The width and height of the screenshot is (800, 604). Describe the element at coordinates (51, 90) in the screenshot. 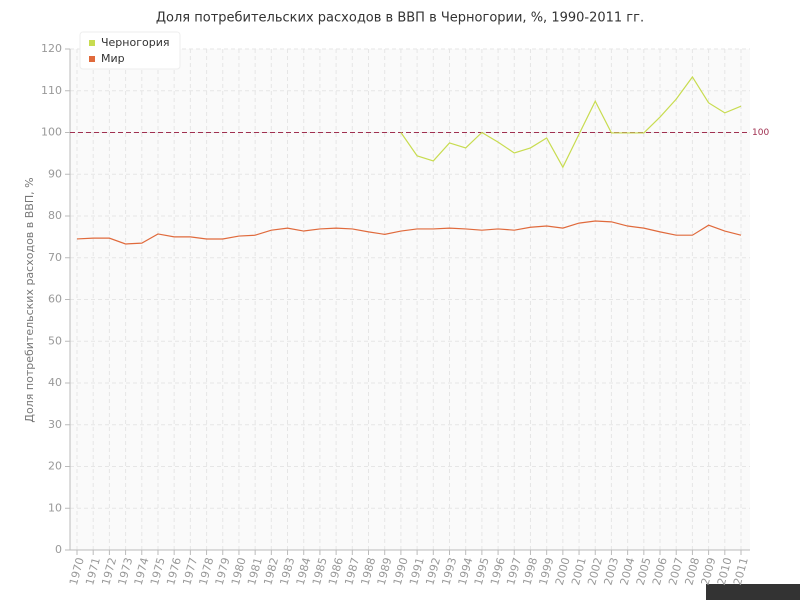

I see `y-tick-label: 110` at that location.